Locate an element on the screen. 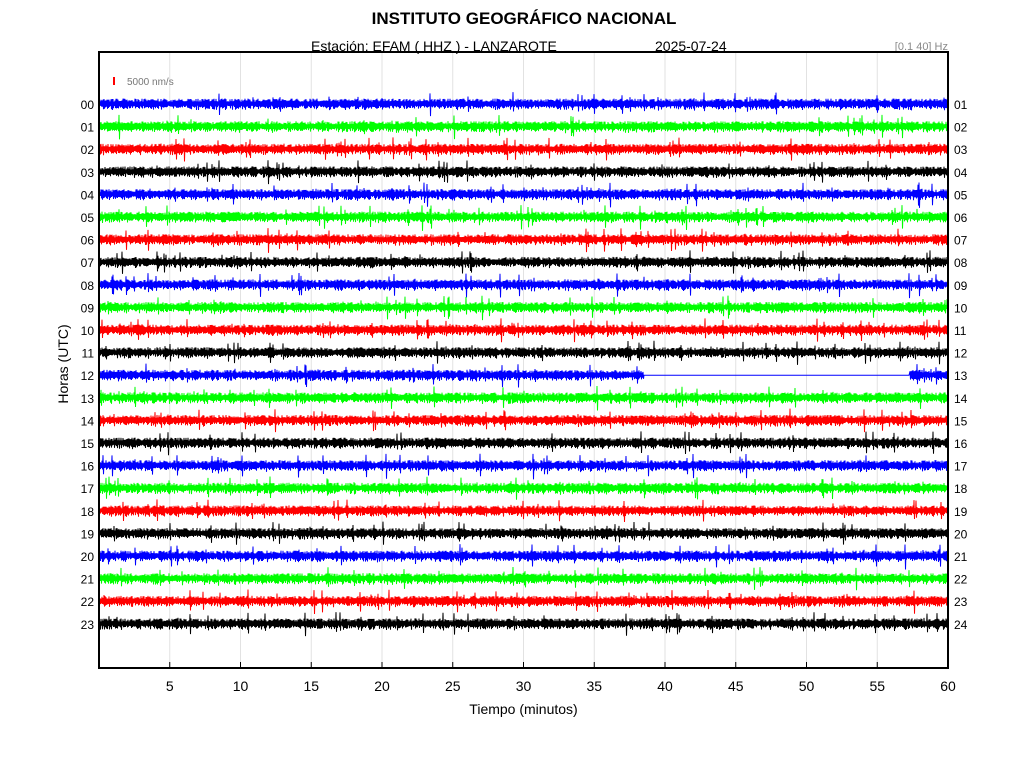  hour-label-right: 24 is located at coordinates (961, 625).